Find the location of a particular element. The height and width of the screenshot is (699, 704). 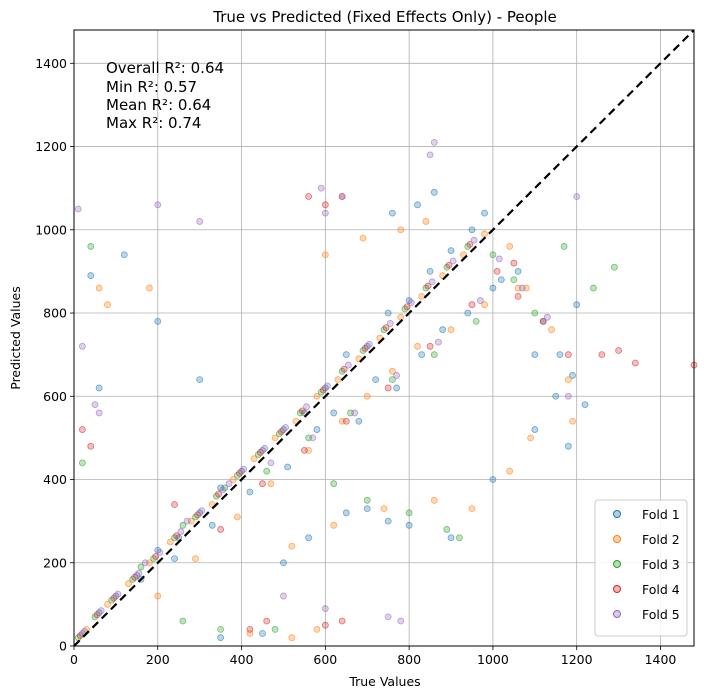

y-tick-label: 800 is located at coordinates (55, 313).